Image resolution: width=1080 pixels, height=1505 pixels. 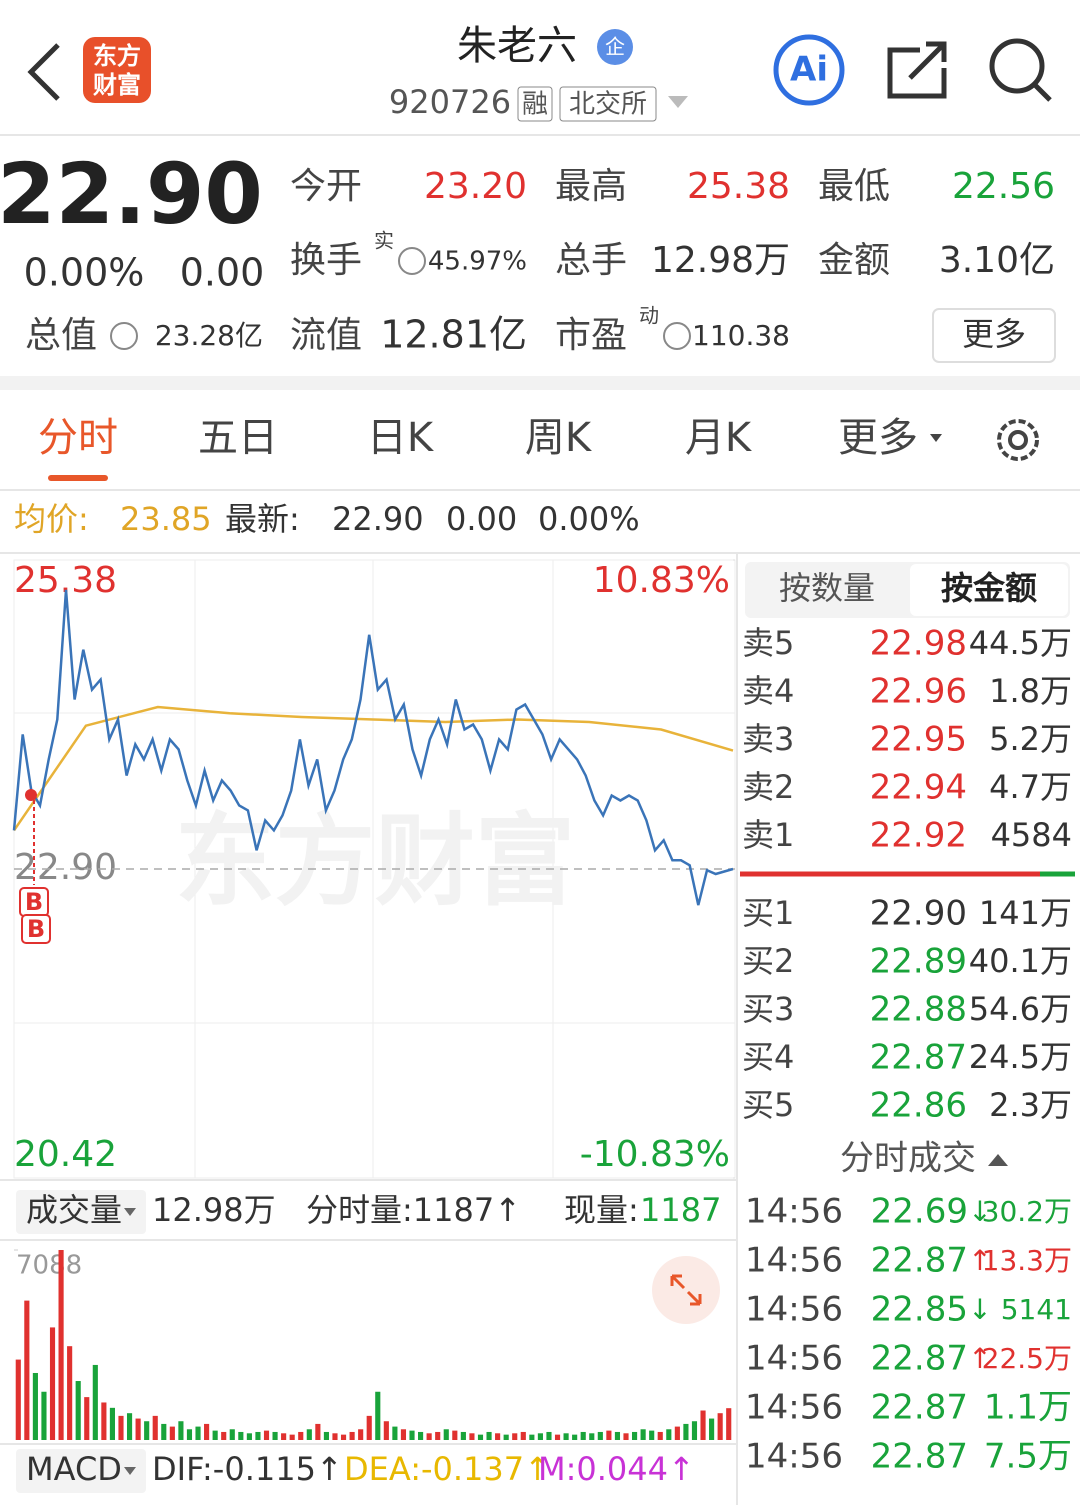 What do you see at coordinates (655, 1154) in the screenshot?
I see `y2-tick-label: -10.83%` at bounding box center [655, 1154].